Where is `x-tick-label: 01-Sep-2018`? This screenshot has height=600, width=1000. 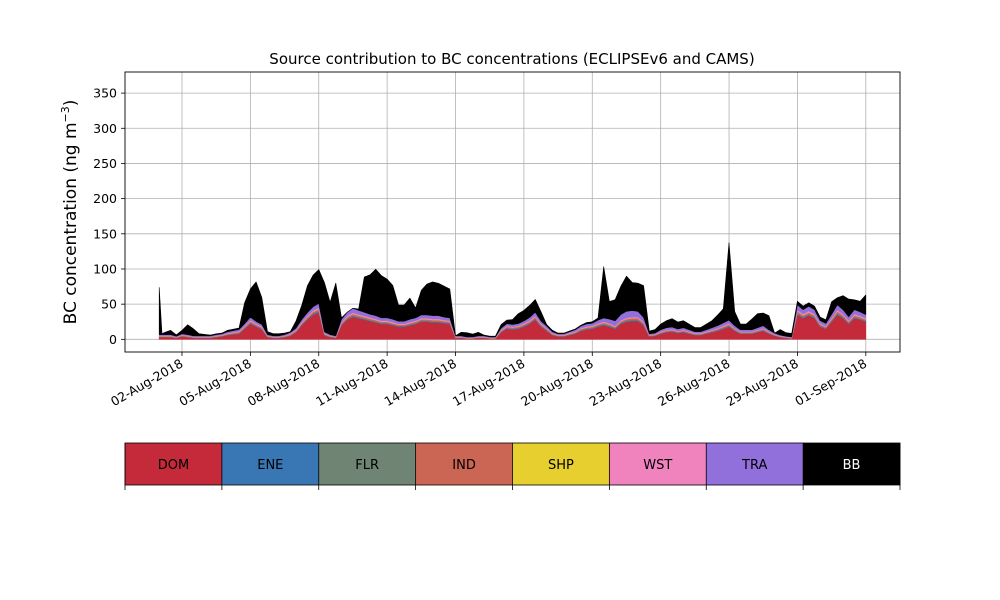 x-tick-label: 01-Sep-2018 is located at coordinates (830, 382).